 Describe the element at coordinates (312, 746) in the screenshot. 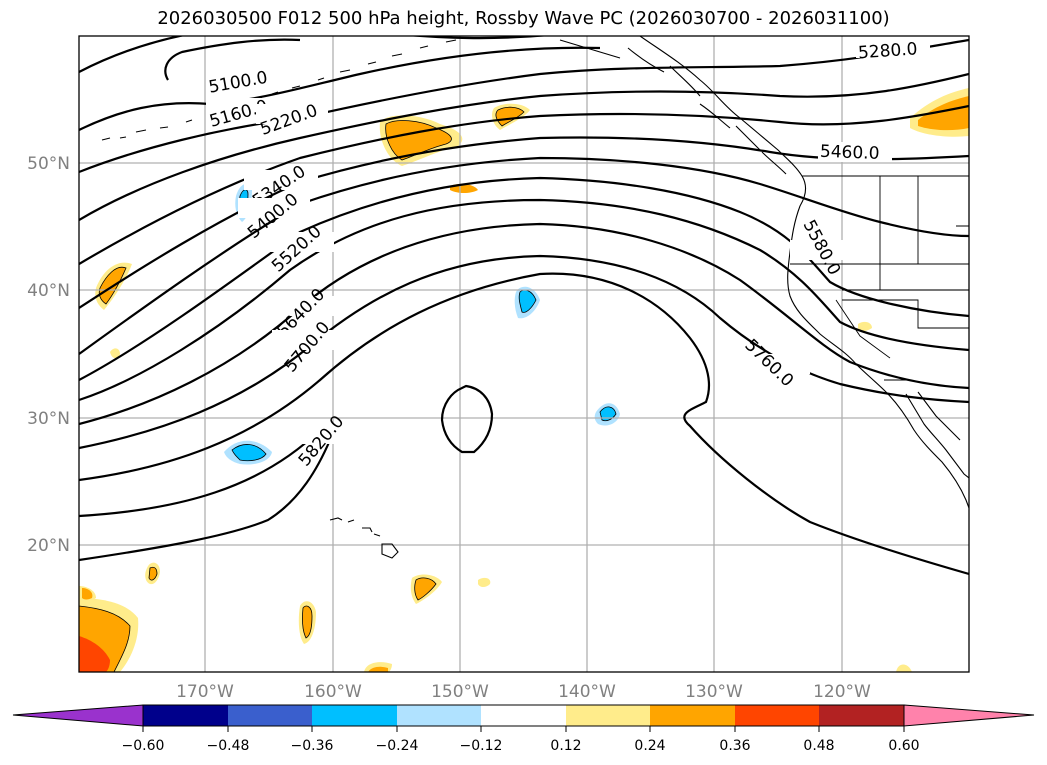

I see `cb-tick-label: −0.36` at that location.